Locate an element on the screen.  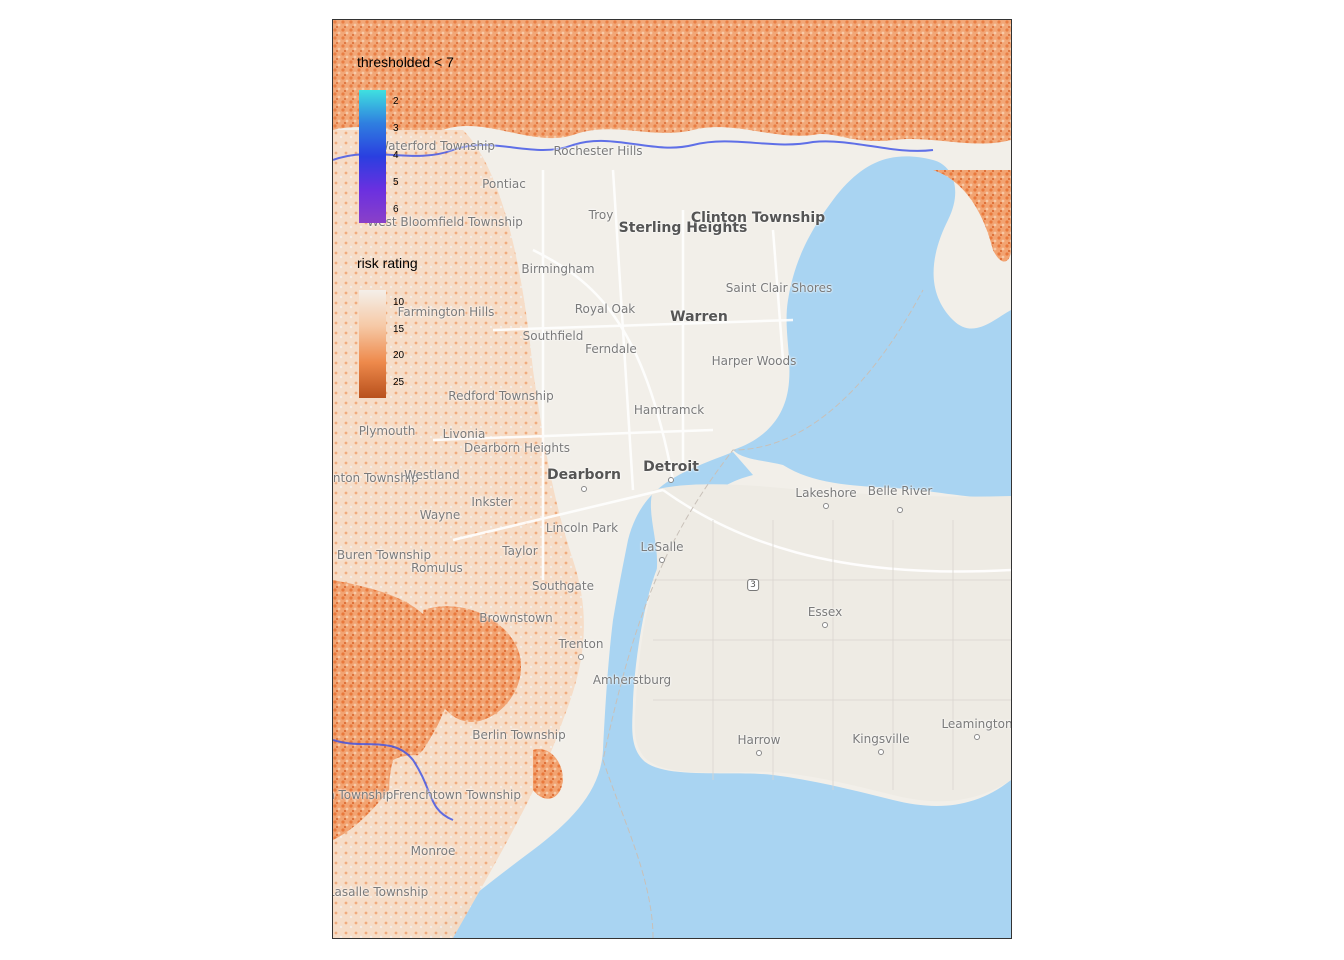
place-label-monroe: Monroe is located at coordinates (433, 851).